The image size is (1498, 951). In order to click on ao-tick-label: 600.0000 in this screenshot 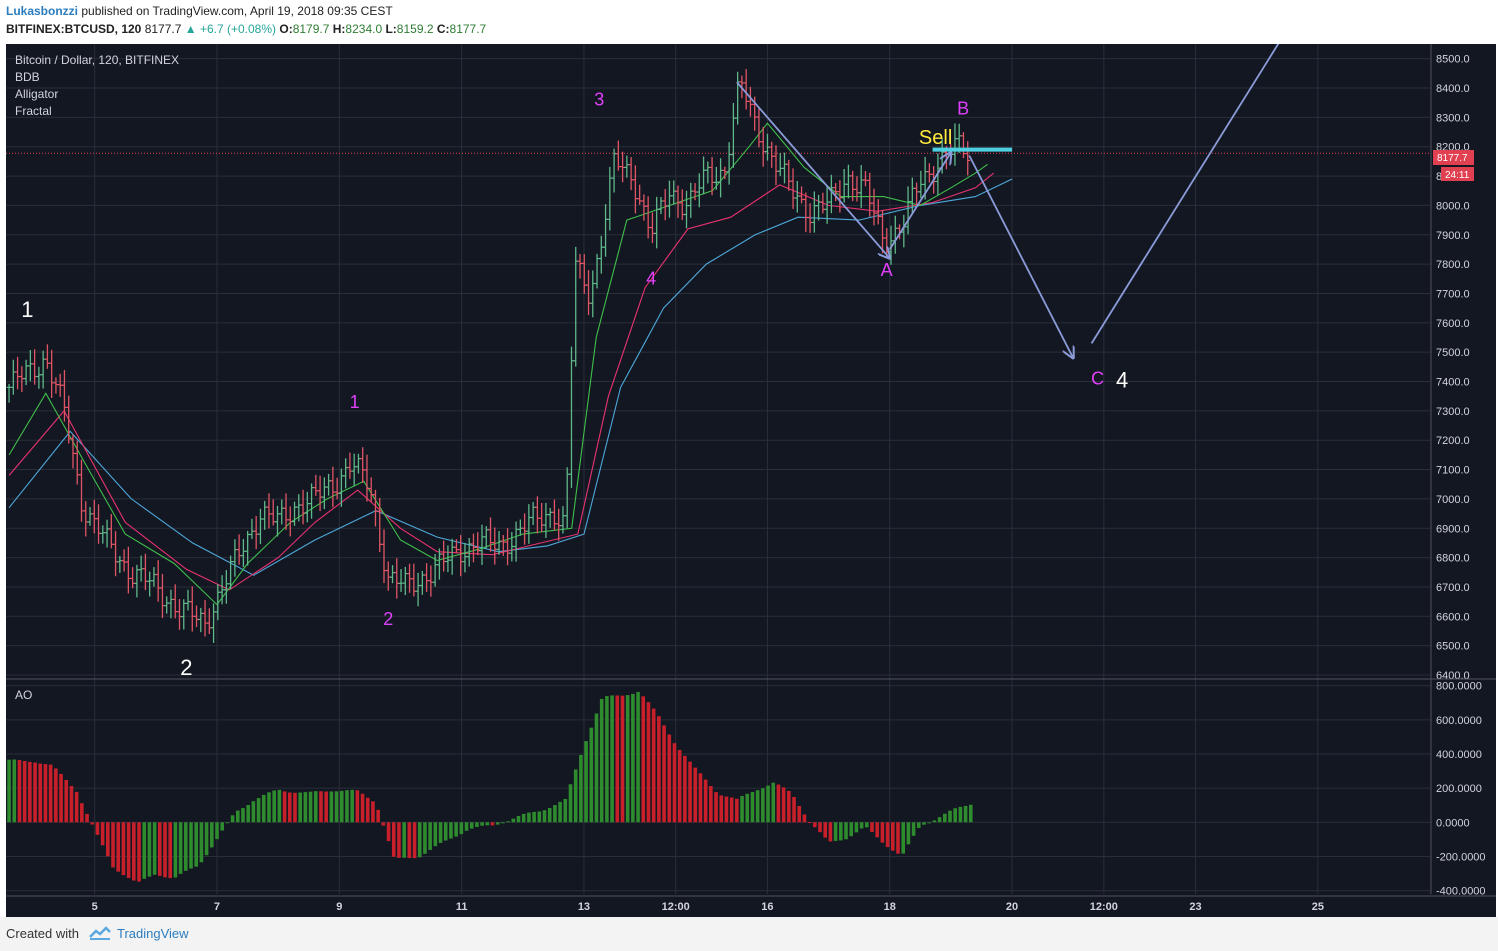, I will do `click(1459, 721)`.